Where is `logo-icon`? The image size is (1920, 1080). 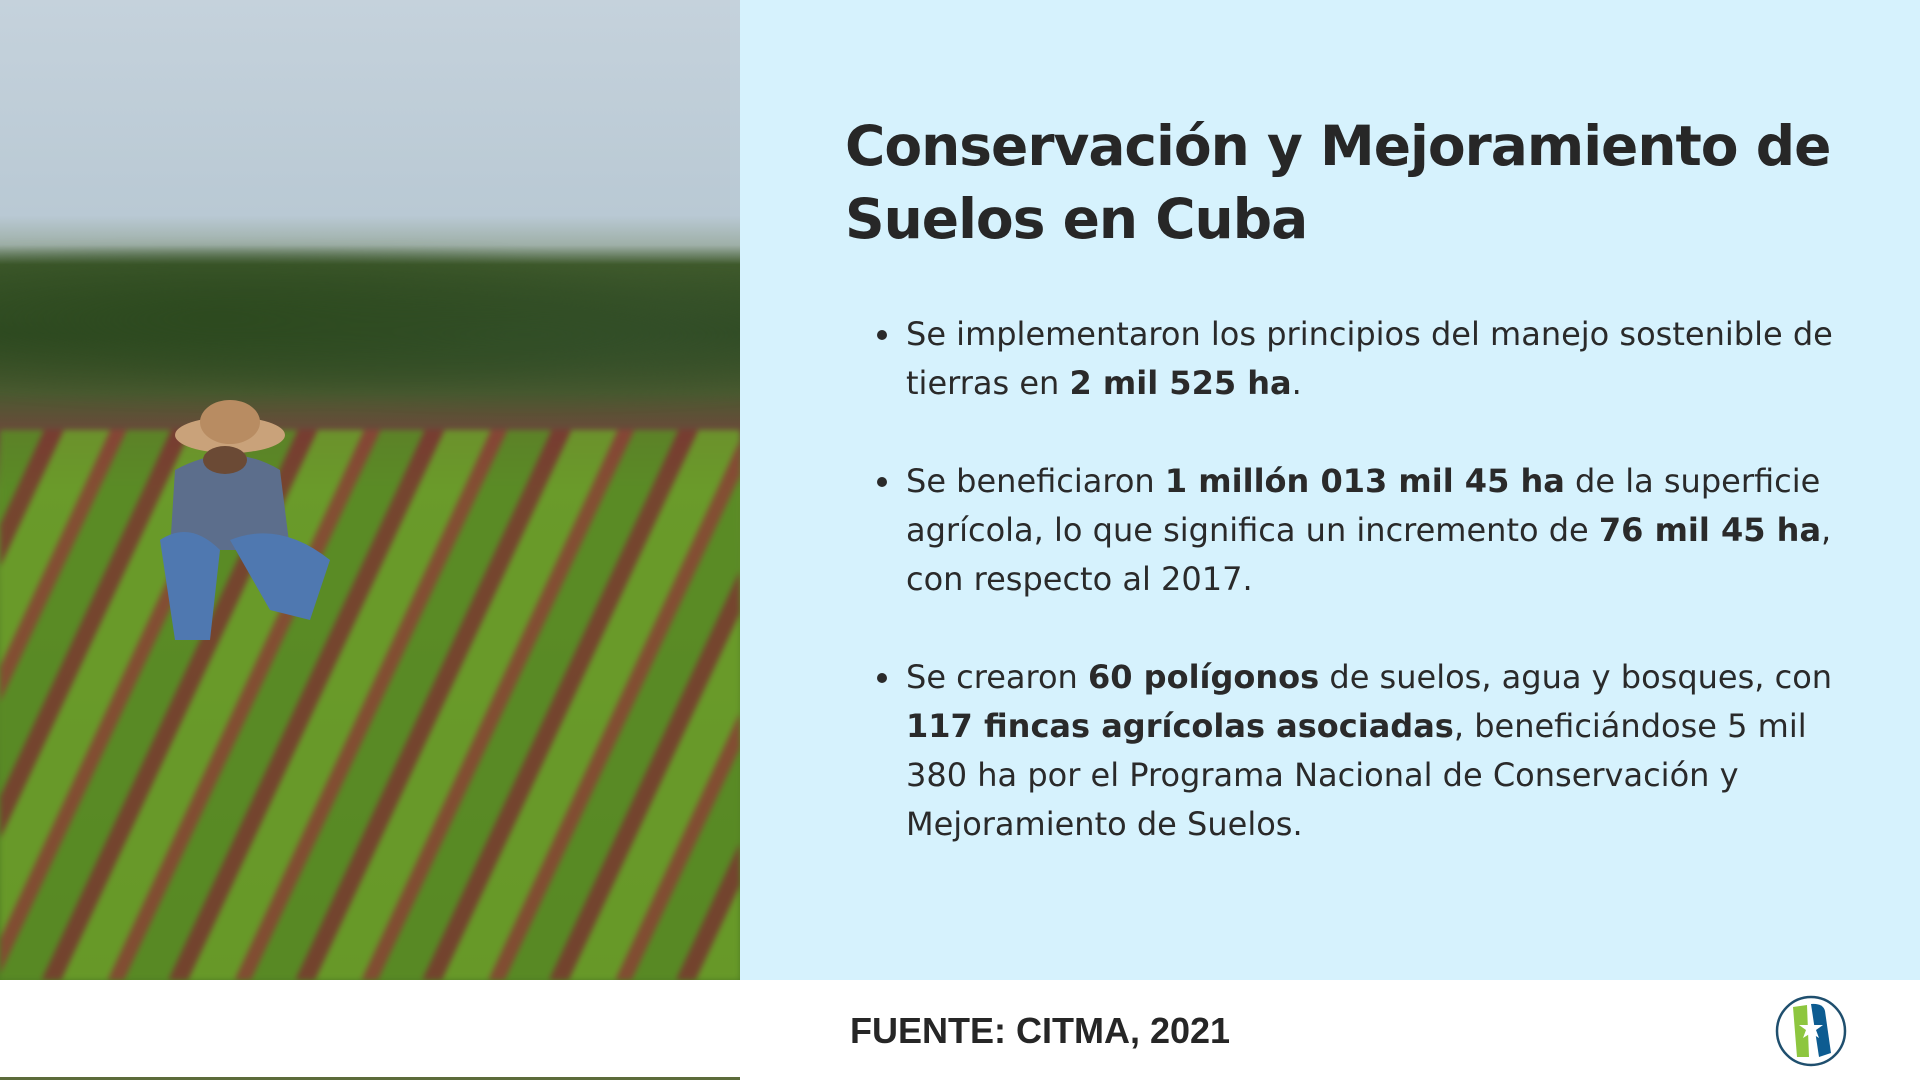
logo-icon is located at coordinates (1811, 1031).